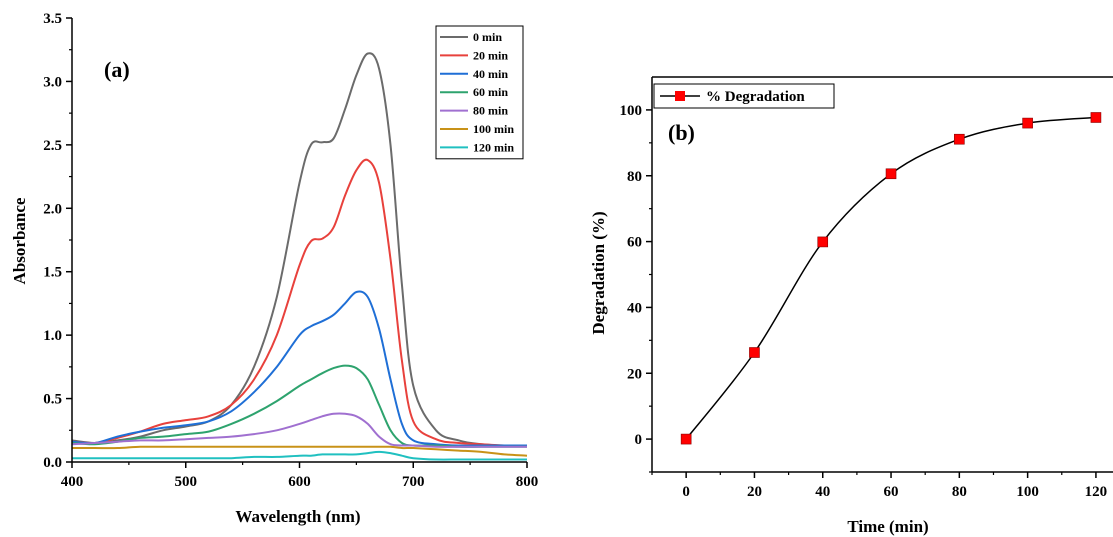  I want to click on y-tick-label-b: 60, so click(634, 243).